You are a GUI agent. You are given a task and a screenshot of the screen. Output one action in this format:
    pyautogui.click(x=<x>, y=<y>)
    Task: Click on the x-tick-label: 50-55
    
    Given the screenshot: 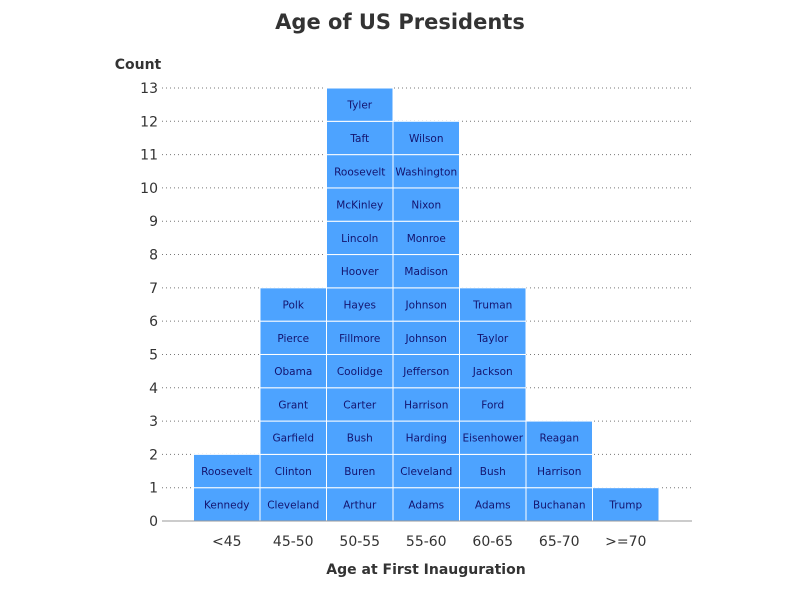 What is the action you would take?
    pyautogui.click(x=359, y=542)
    